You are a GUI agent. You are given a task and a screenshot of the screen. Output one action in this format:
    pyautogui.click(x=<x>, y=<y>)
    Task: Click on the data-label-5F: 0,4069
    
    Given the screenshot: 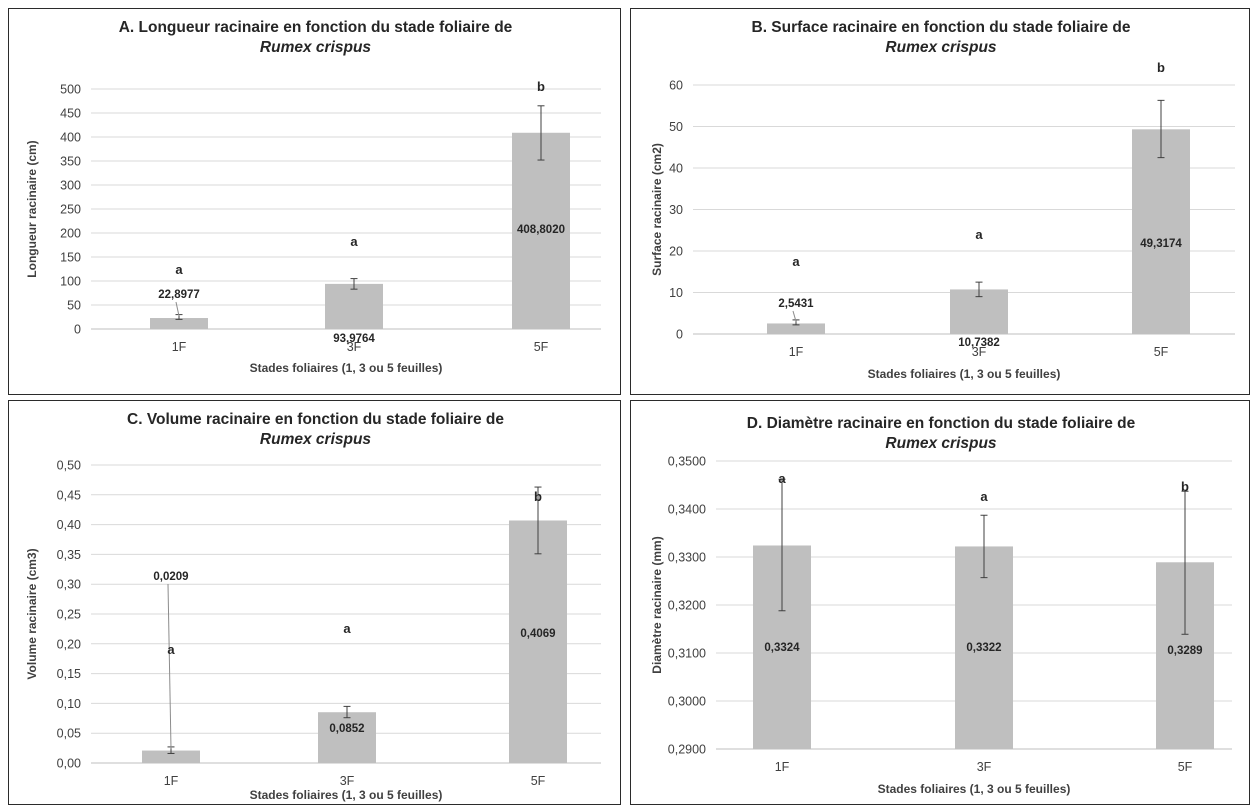 What is the action you would take?
    pyautogui.click(x=537, y=634)
    